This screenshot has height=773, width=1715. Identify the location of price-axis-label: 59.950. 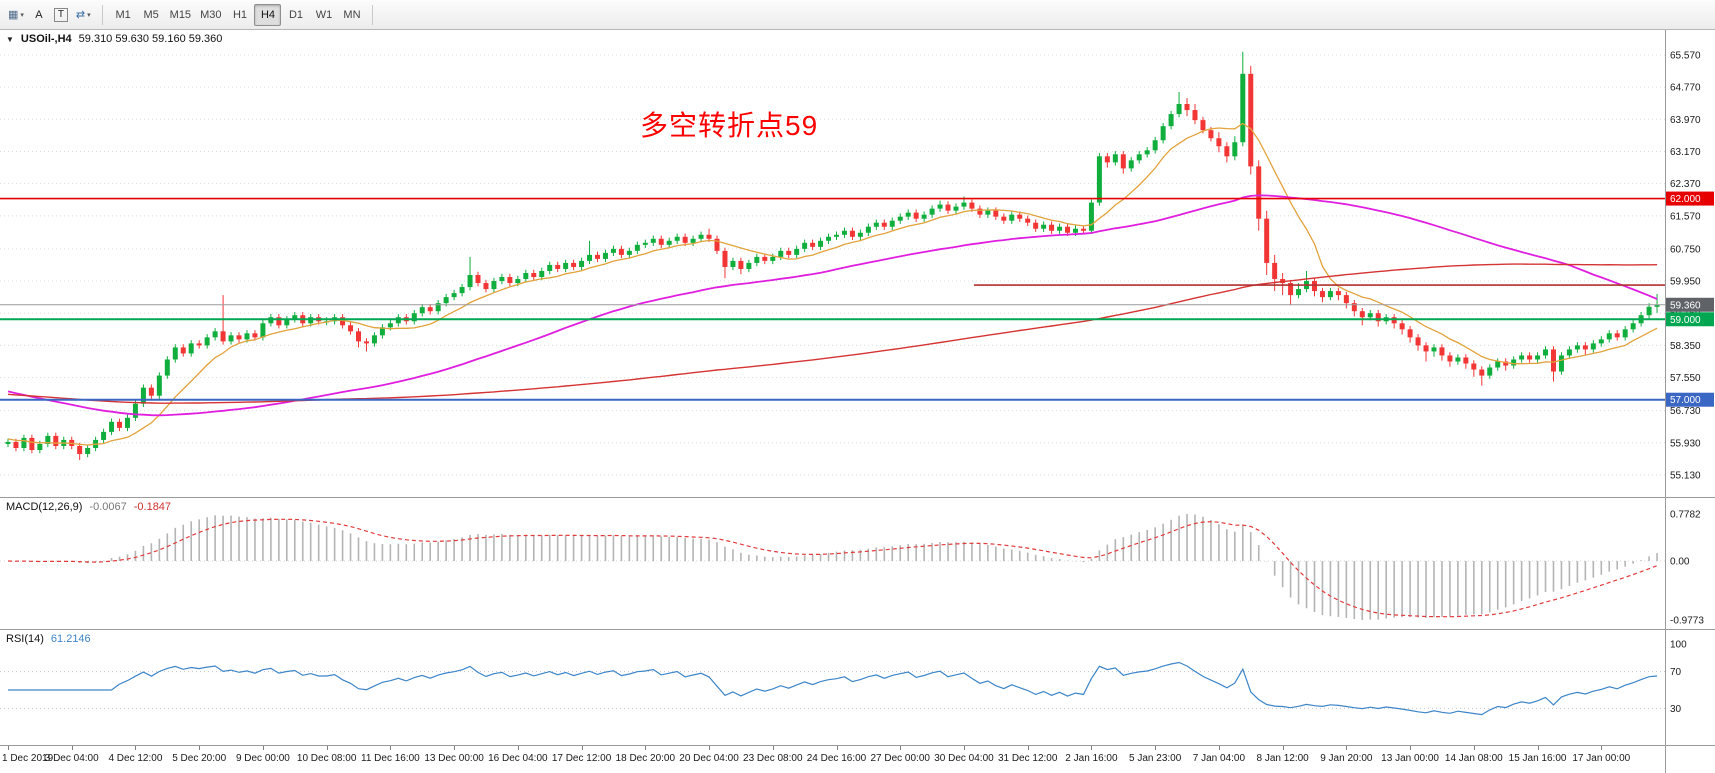
(1685, 282).